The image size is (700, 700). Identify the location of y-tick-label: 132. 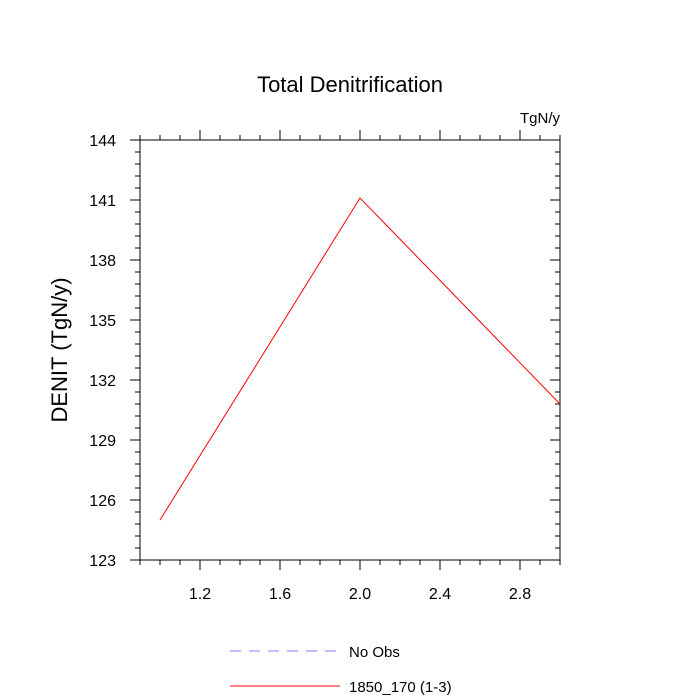
(102, 381).